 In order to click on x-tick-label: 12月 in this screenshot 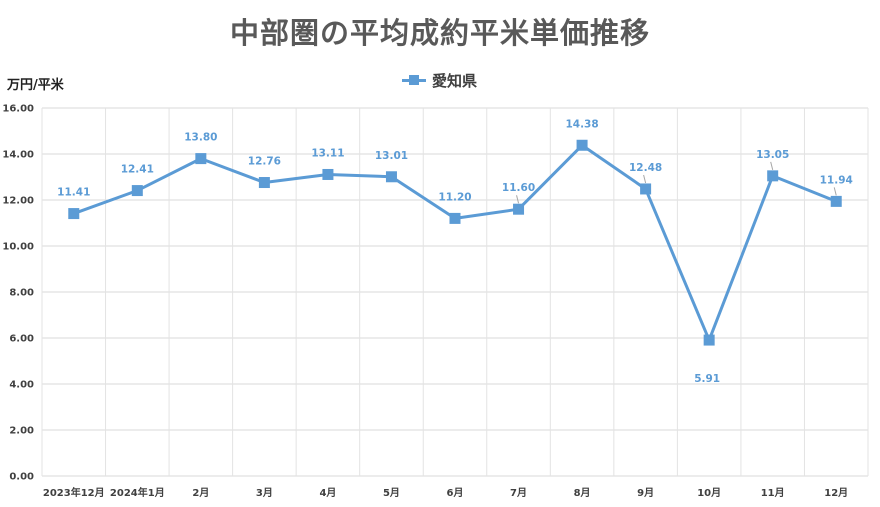, I will do `click(836, 493)`.